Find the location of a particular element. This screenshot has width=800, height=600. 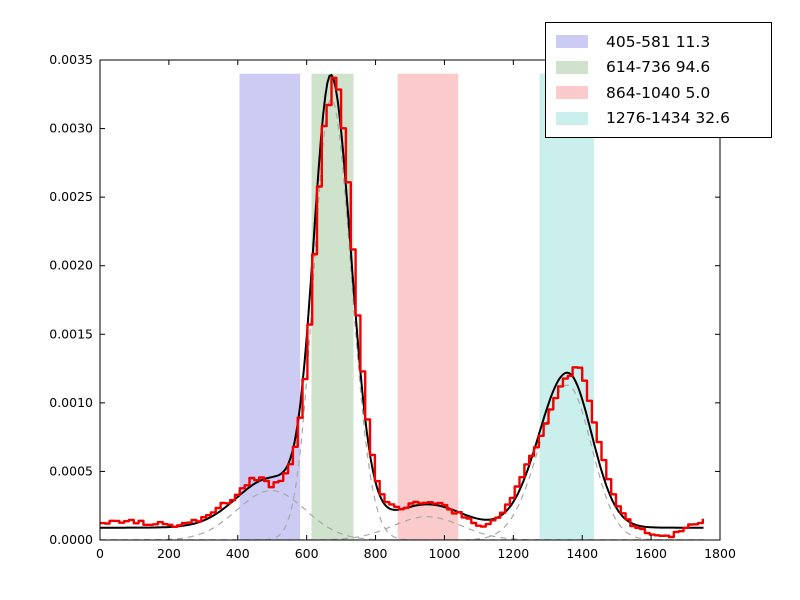

x-tick-label: 200 is located at coordinates (169, 553).